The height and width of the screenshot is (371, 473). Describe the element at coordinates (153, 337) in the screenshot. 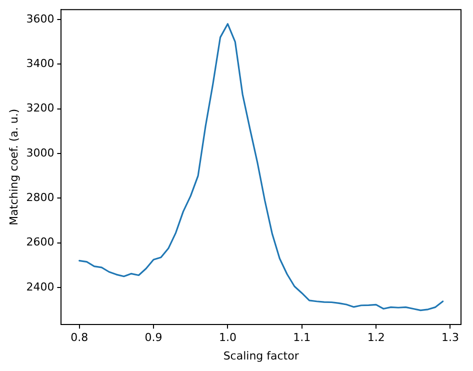

I see `x-tick-label: 0.9` at that location.